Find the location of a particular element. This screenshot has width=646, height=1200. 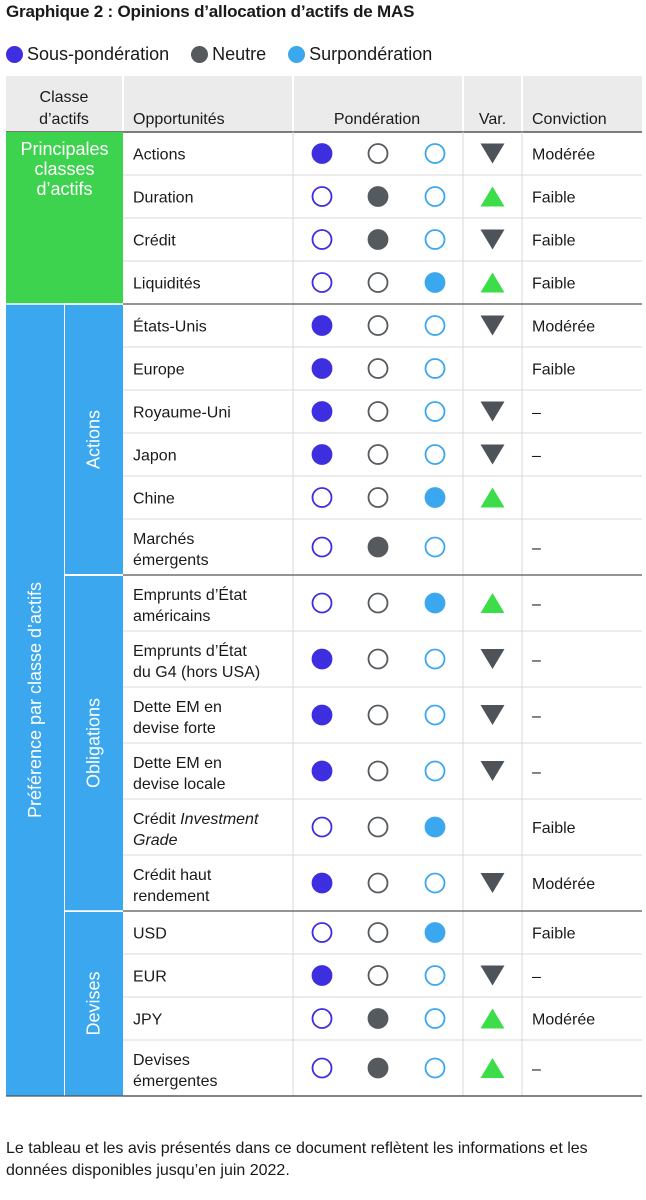

opportunity-label: Liquidités is located at coordinates (167, 284).